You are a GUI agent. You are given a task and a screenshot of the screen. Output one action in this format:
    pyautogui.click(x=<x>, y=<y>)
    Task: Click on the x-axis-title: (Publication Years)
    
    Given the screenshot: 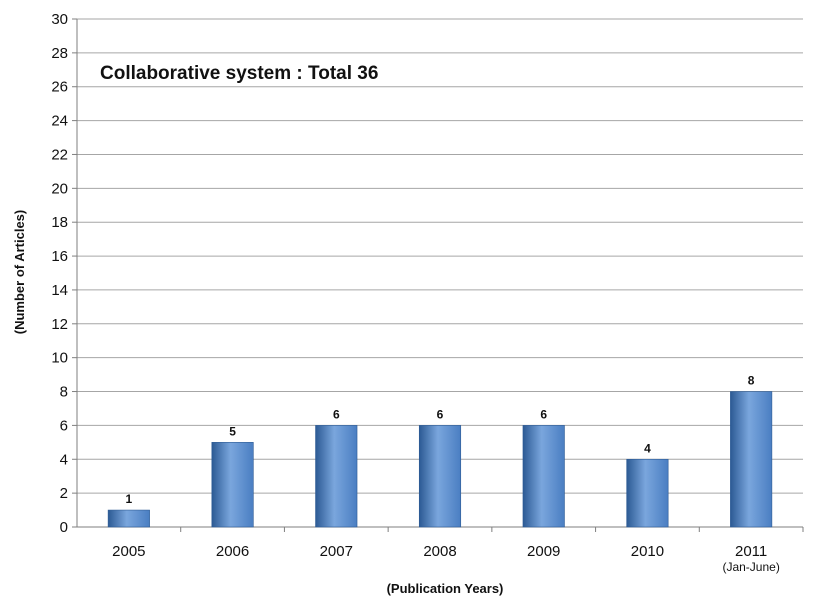 What is the action you would take?
    pyautogui.click(x=445, y=588)
    